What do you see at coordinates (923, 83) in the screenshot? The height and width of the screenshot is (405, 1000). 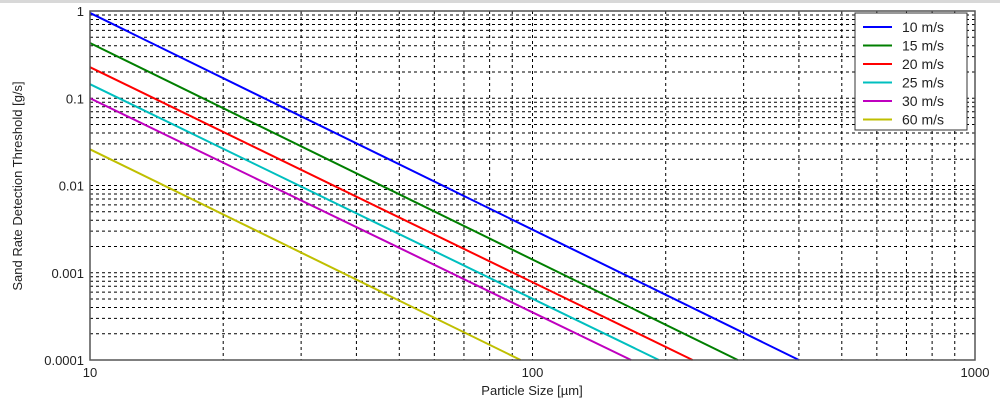 I see `legend-label: 25 m/s` at bounding box center [923, 83].